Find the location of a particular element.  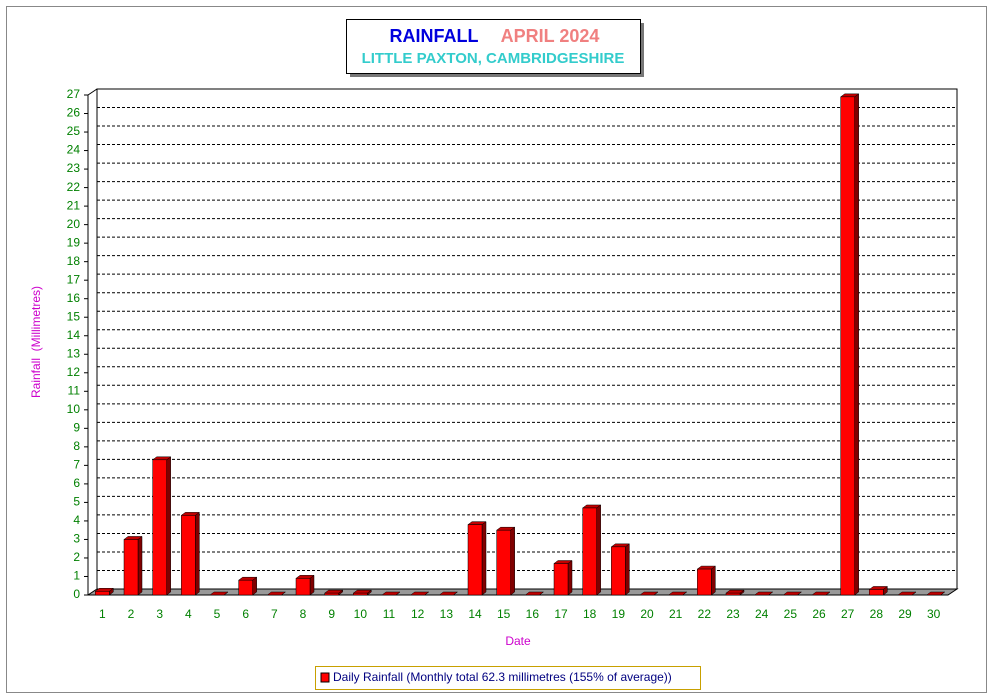

x-tick-label: 3 is located at coordinates (159, 614).